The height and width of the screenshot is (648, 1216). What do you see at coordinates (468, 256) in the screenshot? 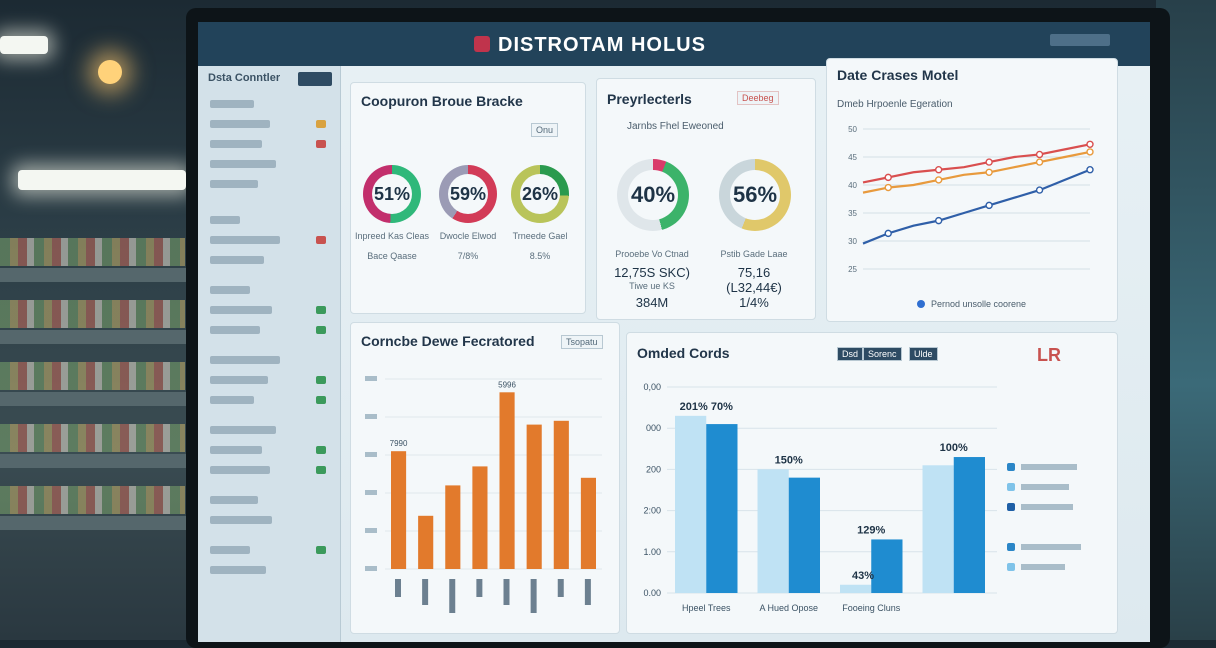
I see `kpi-gauge-2-sub: 7/8%` at bounding box center [468, 256].